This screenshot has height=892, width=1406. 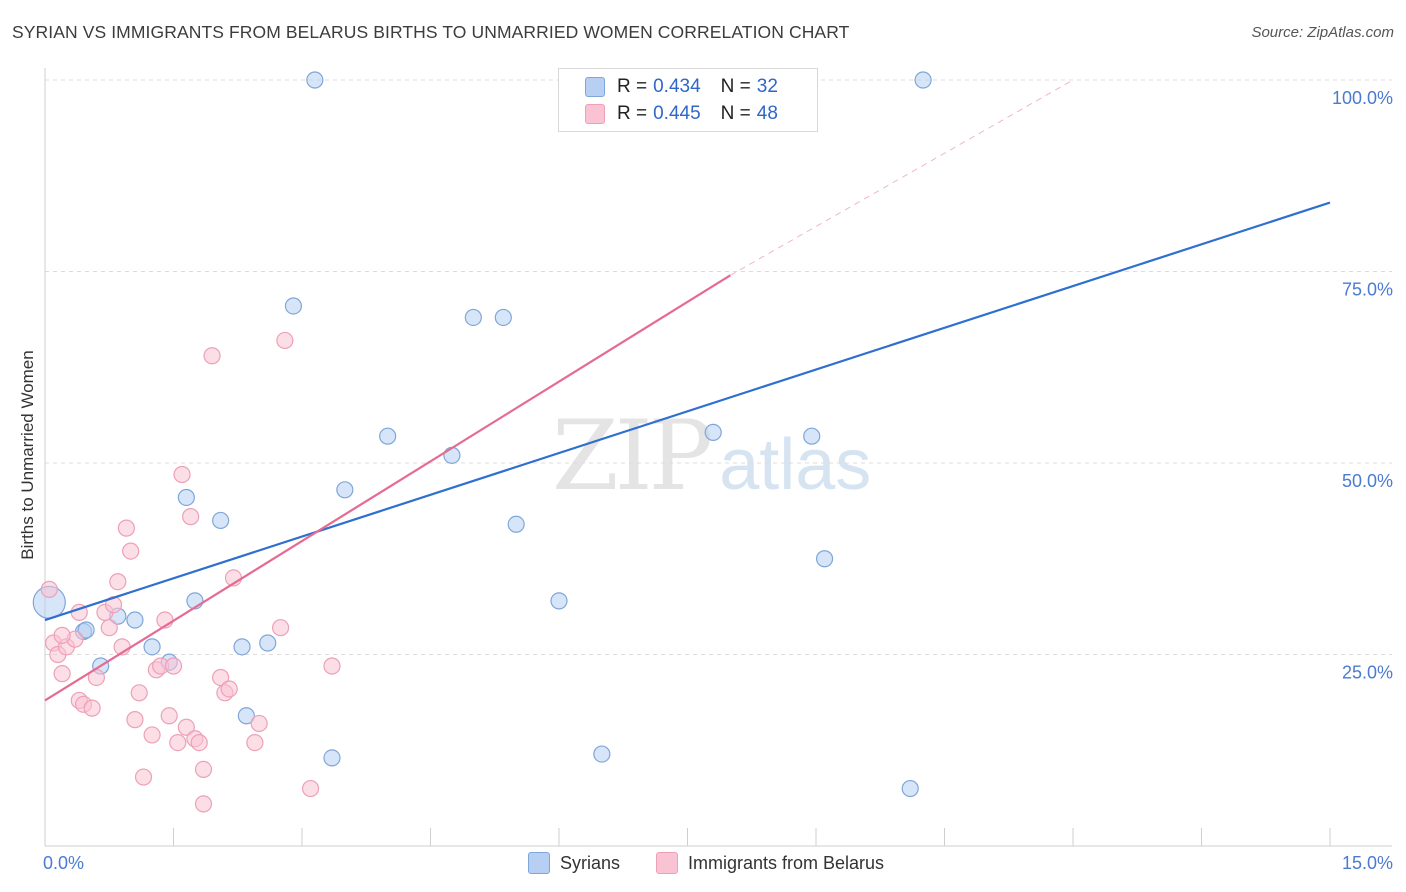 What do you see at coordinates (1367, 290) in the screenshot?
I see `y-tick-label: 75.0%` at bounding box center [1367, 290].